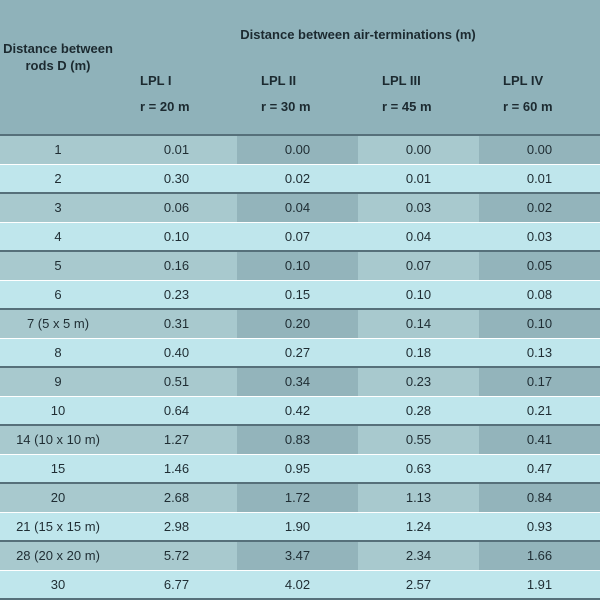 This screenshot has height=600, width=600. What do you see at coordinates (58, 584) in the screenshot?
I see `distance-cell: 30` at bounding box center [58, 584].